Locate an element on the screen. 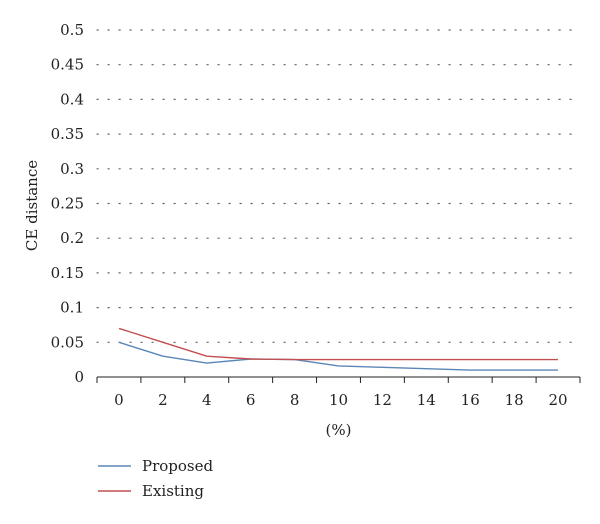 Image resolution: width=600 pixels, height=524 pixels. x-tick-label: 6 is located at coordinates (251, 400).